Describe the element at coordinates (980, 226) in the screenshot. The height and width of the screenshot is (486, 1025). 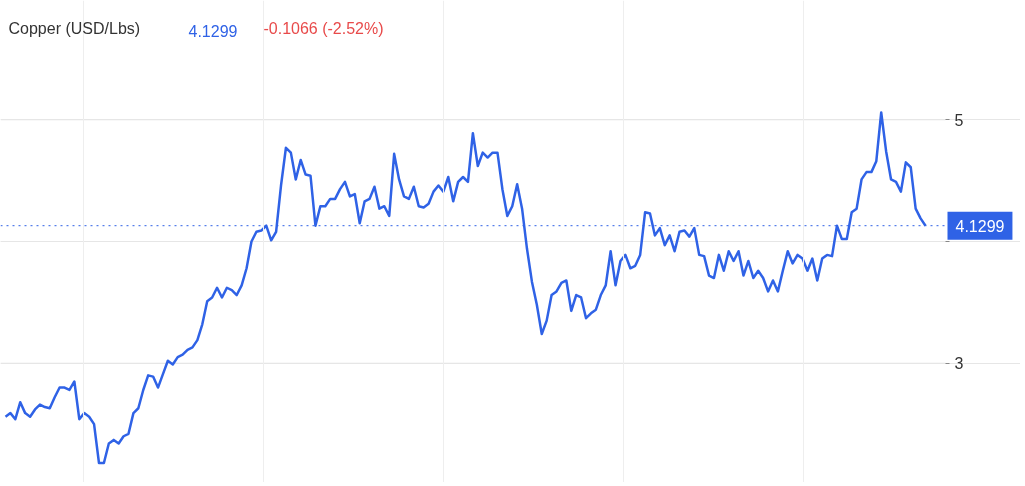
I see `ref-line-label: 4.1299` at that location.